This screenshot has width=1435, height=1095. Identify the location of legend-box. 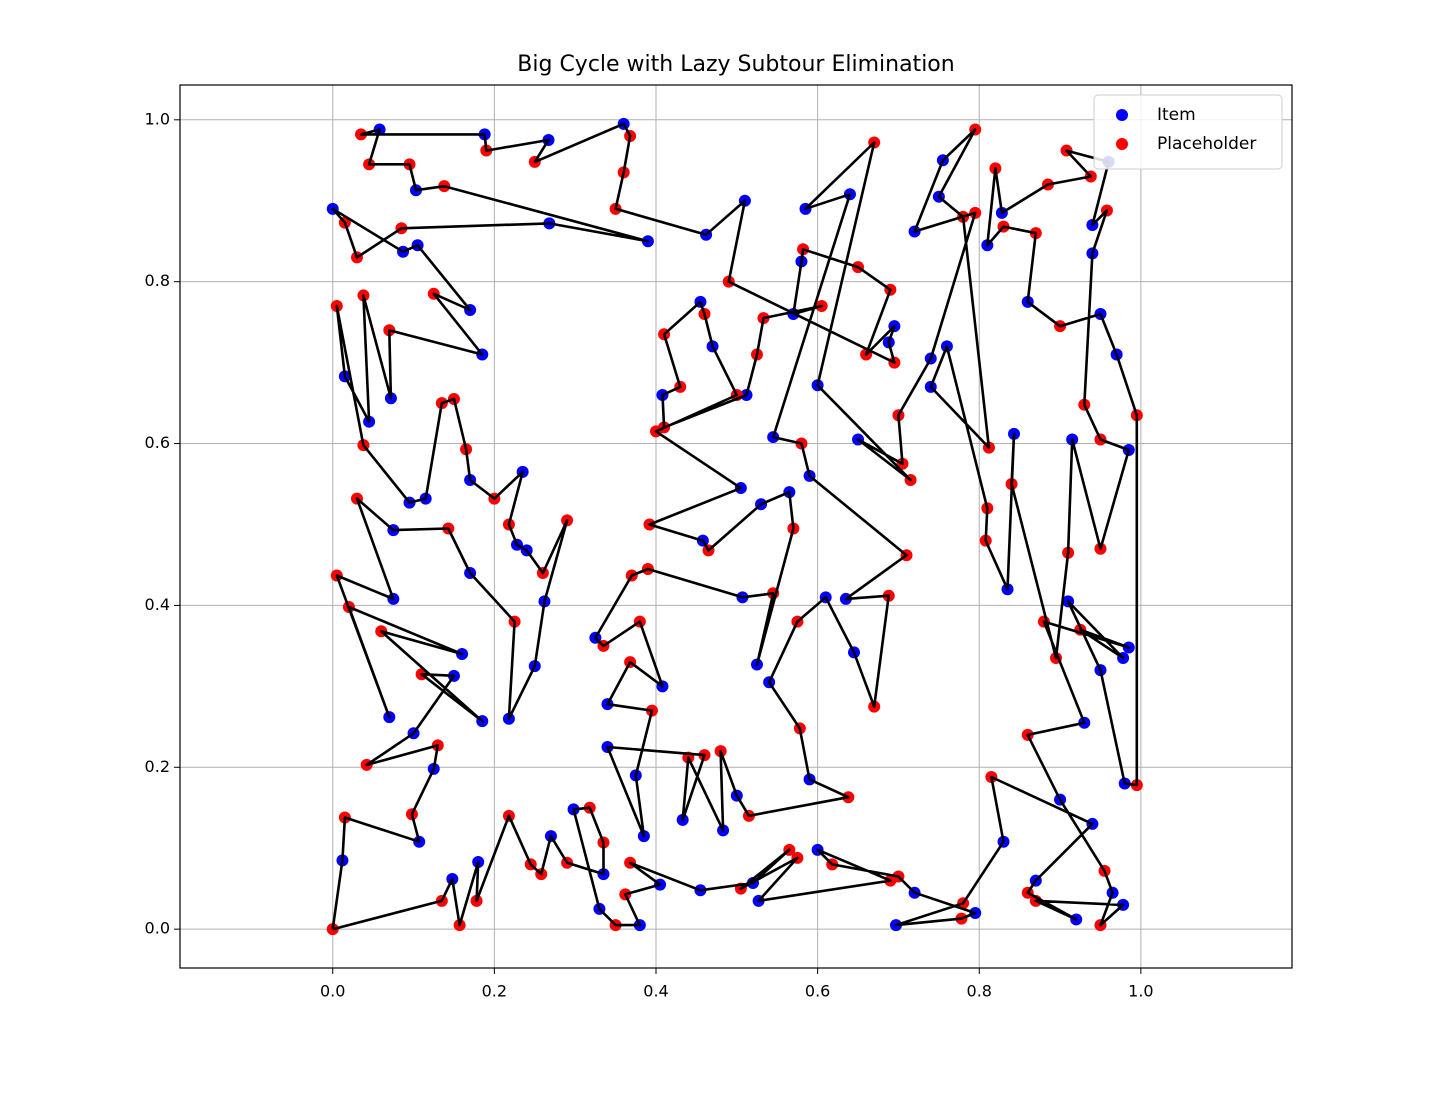
(1188, 132).